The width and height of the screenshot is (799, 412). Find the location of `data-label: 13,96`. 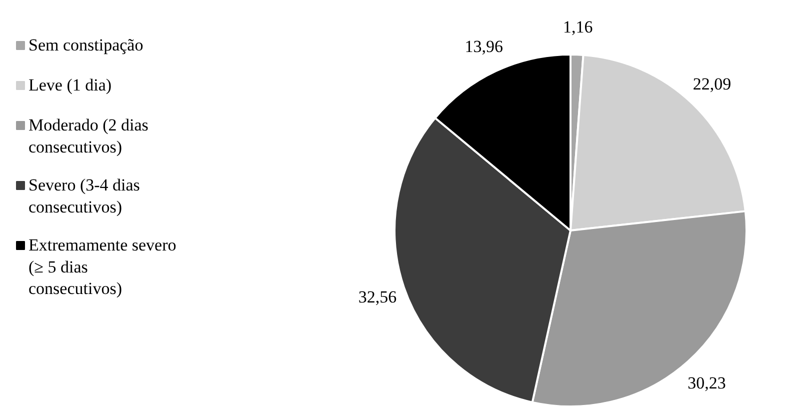

data-label: 13,96 is located at coordinates (483, 46).